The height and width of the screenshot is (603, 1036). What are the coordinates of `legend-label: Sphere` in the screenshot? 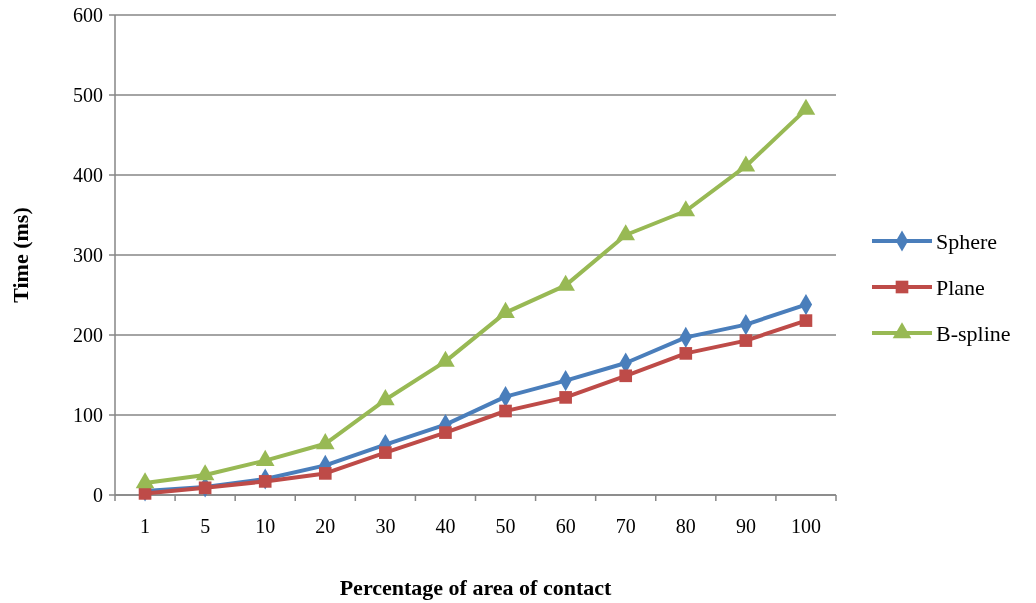 It's located at (967, 241).